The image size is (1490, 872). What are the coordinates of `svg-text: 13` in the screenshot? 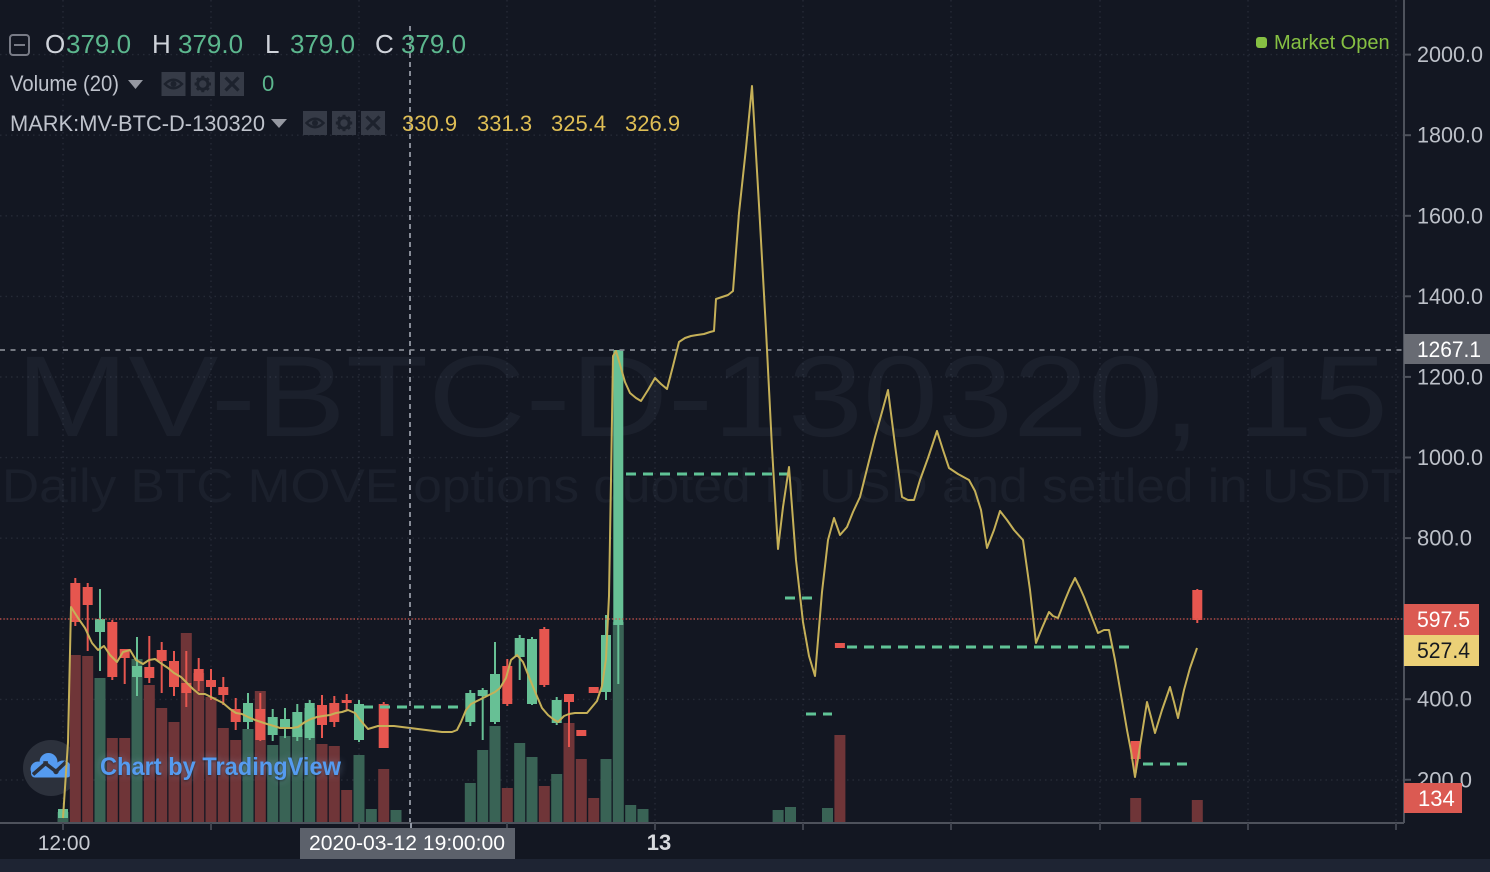 It's located at (659, 842).